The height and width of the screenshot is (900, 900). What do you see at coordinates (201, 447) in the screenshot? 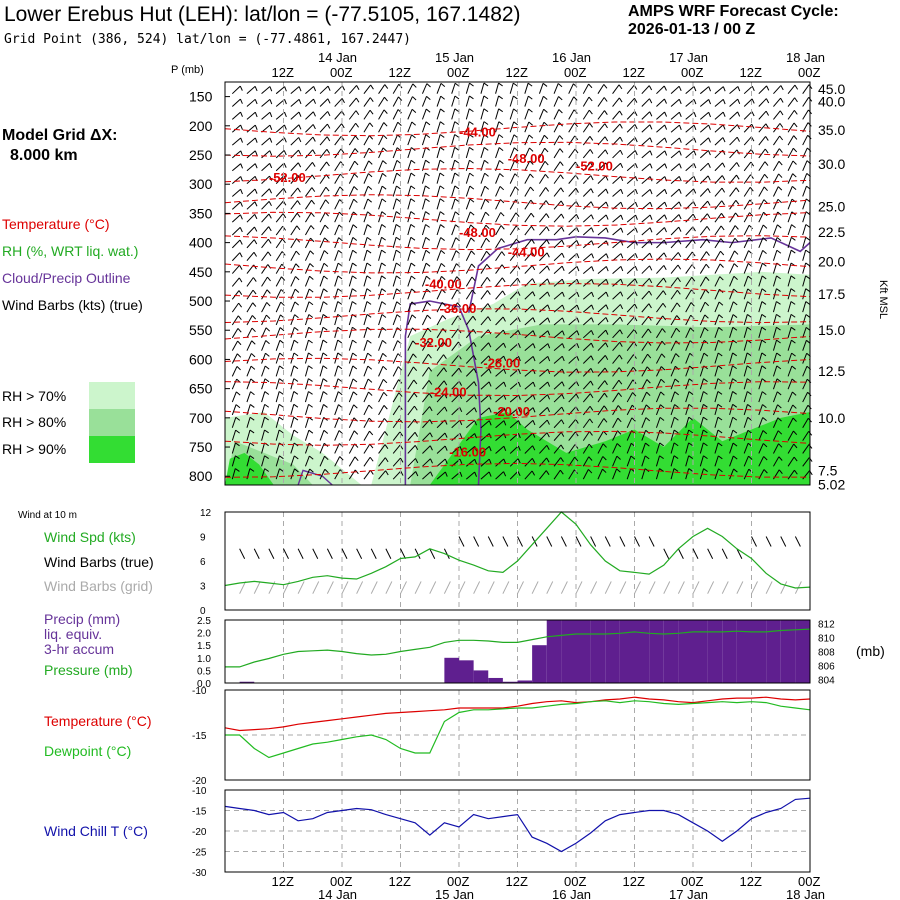
I see `pressure-tick-label: 750` at bounding box center [201, 447].